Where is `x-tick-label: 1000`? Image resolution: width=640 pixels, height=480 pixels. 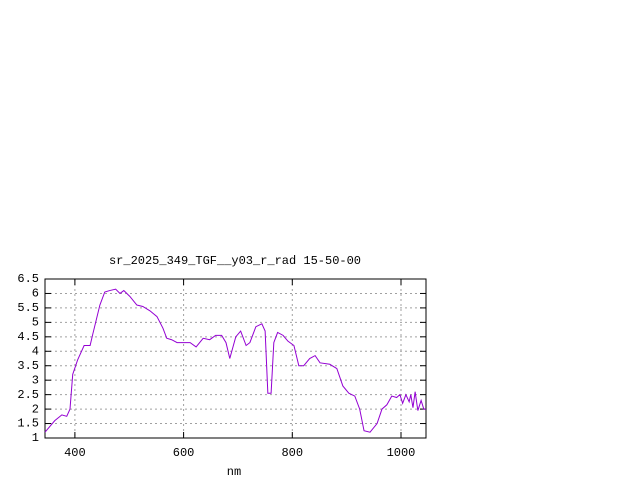
x-tick-label: 1000 is located at coordinates (401, 453).